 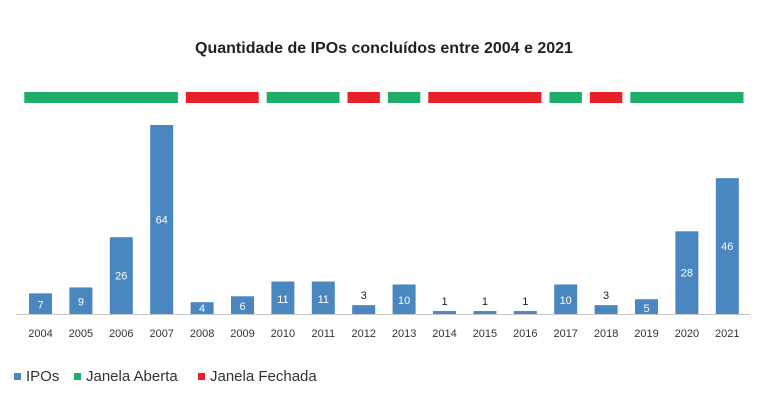 I want to click on legend-swatch-janela-fechada, so click(x=201, y=376).